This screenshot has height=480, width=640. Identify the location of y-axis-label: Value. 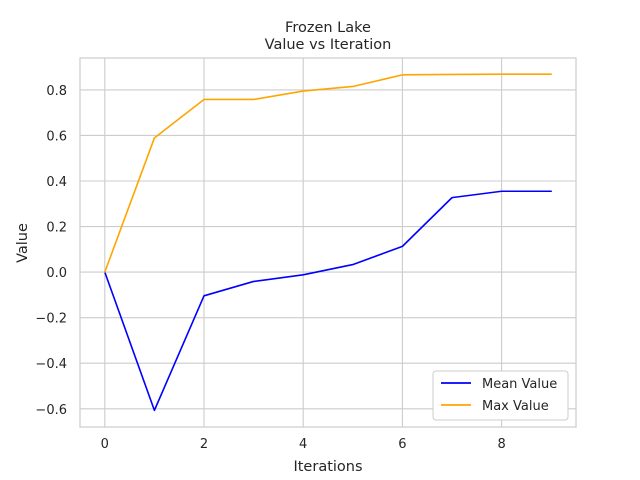
(23, 243).